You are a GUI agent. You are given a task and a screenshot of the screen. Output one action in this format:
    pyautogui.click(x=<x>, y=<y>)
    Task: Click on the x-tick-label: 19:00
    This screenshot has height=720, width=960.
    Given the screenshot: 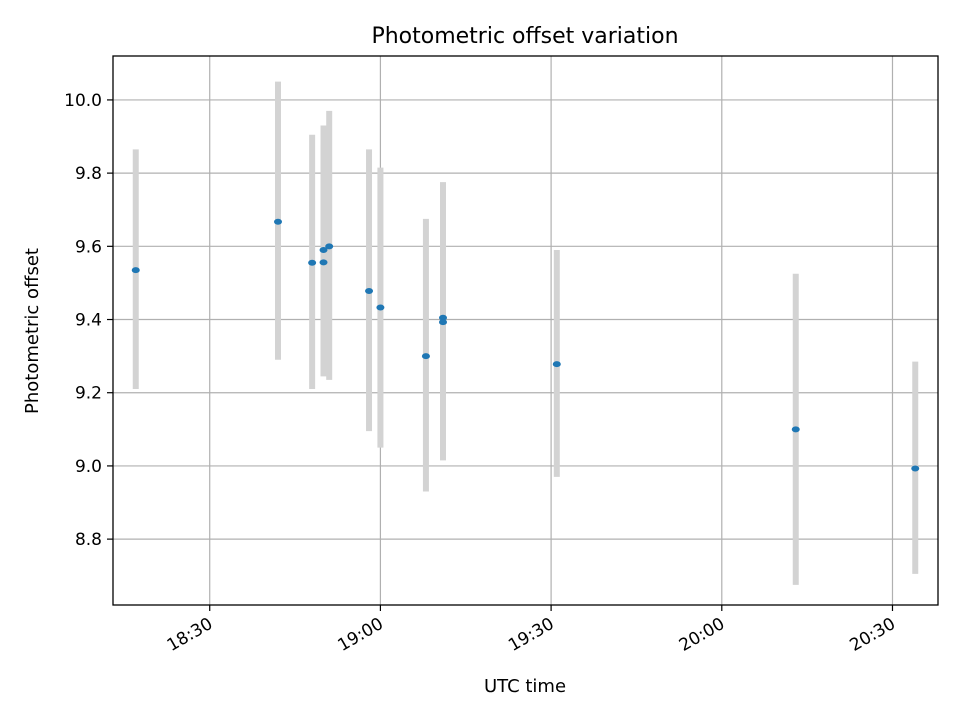 What is the action you would take?
    pyautogui.click(x=360, y=635)
    